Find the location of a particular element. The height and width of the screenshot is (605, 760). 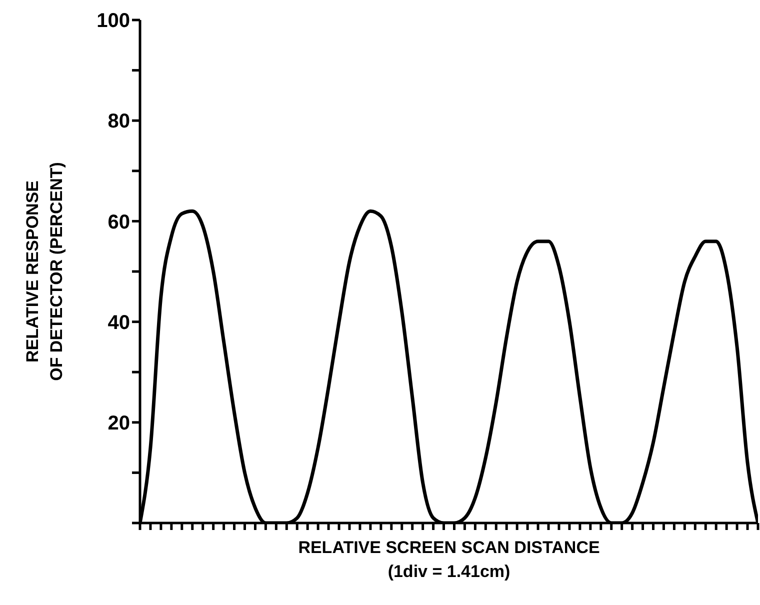

y-tick-label: 20 is located at coordinates (119, 423).